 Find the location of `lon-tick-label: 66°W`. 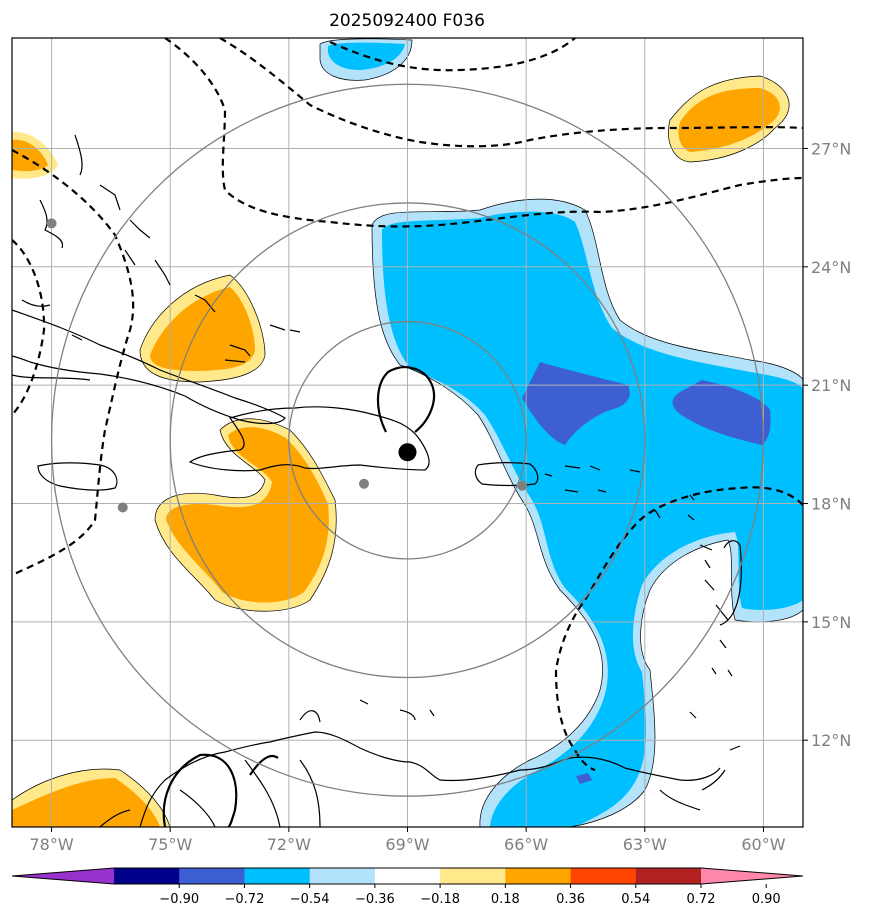

lon-tick-label: 66°W is located at coordinates (526, 844).